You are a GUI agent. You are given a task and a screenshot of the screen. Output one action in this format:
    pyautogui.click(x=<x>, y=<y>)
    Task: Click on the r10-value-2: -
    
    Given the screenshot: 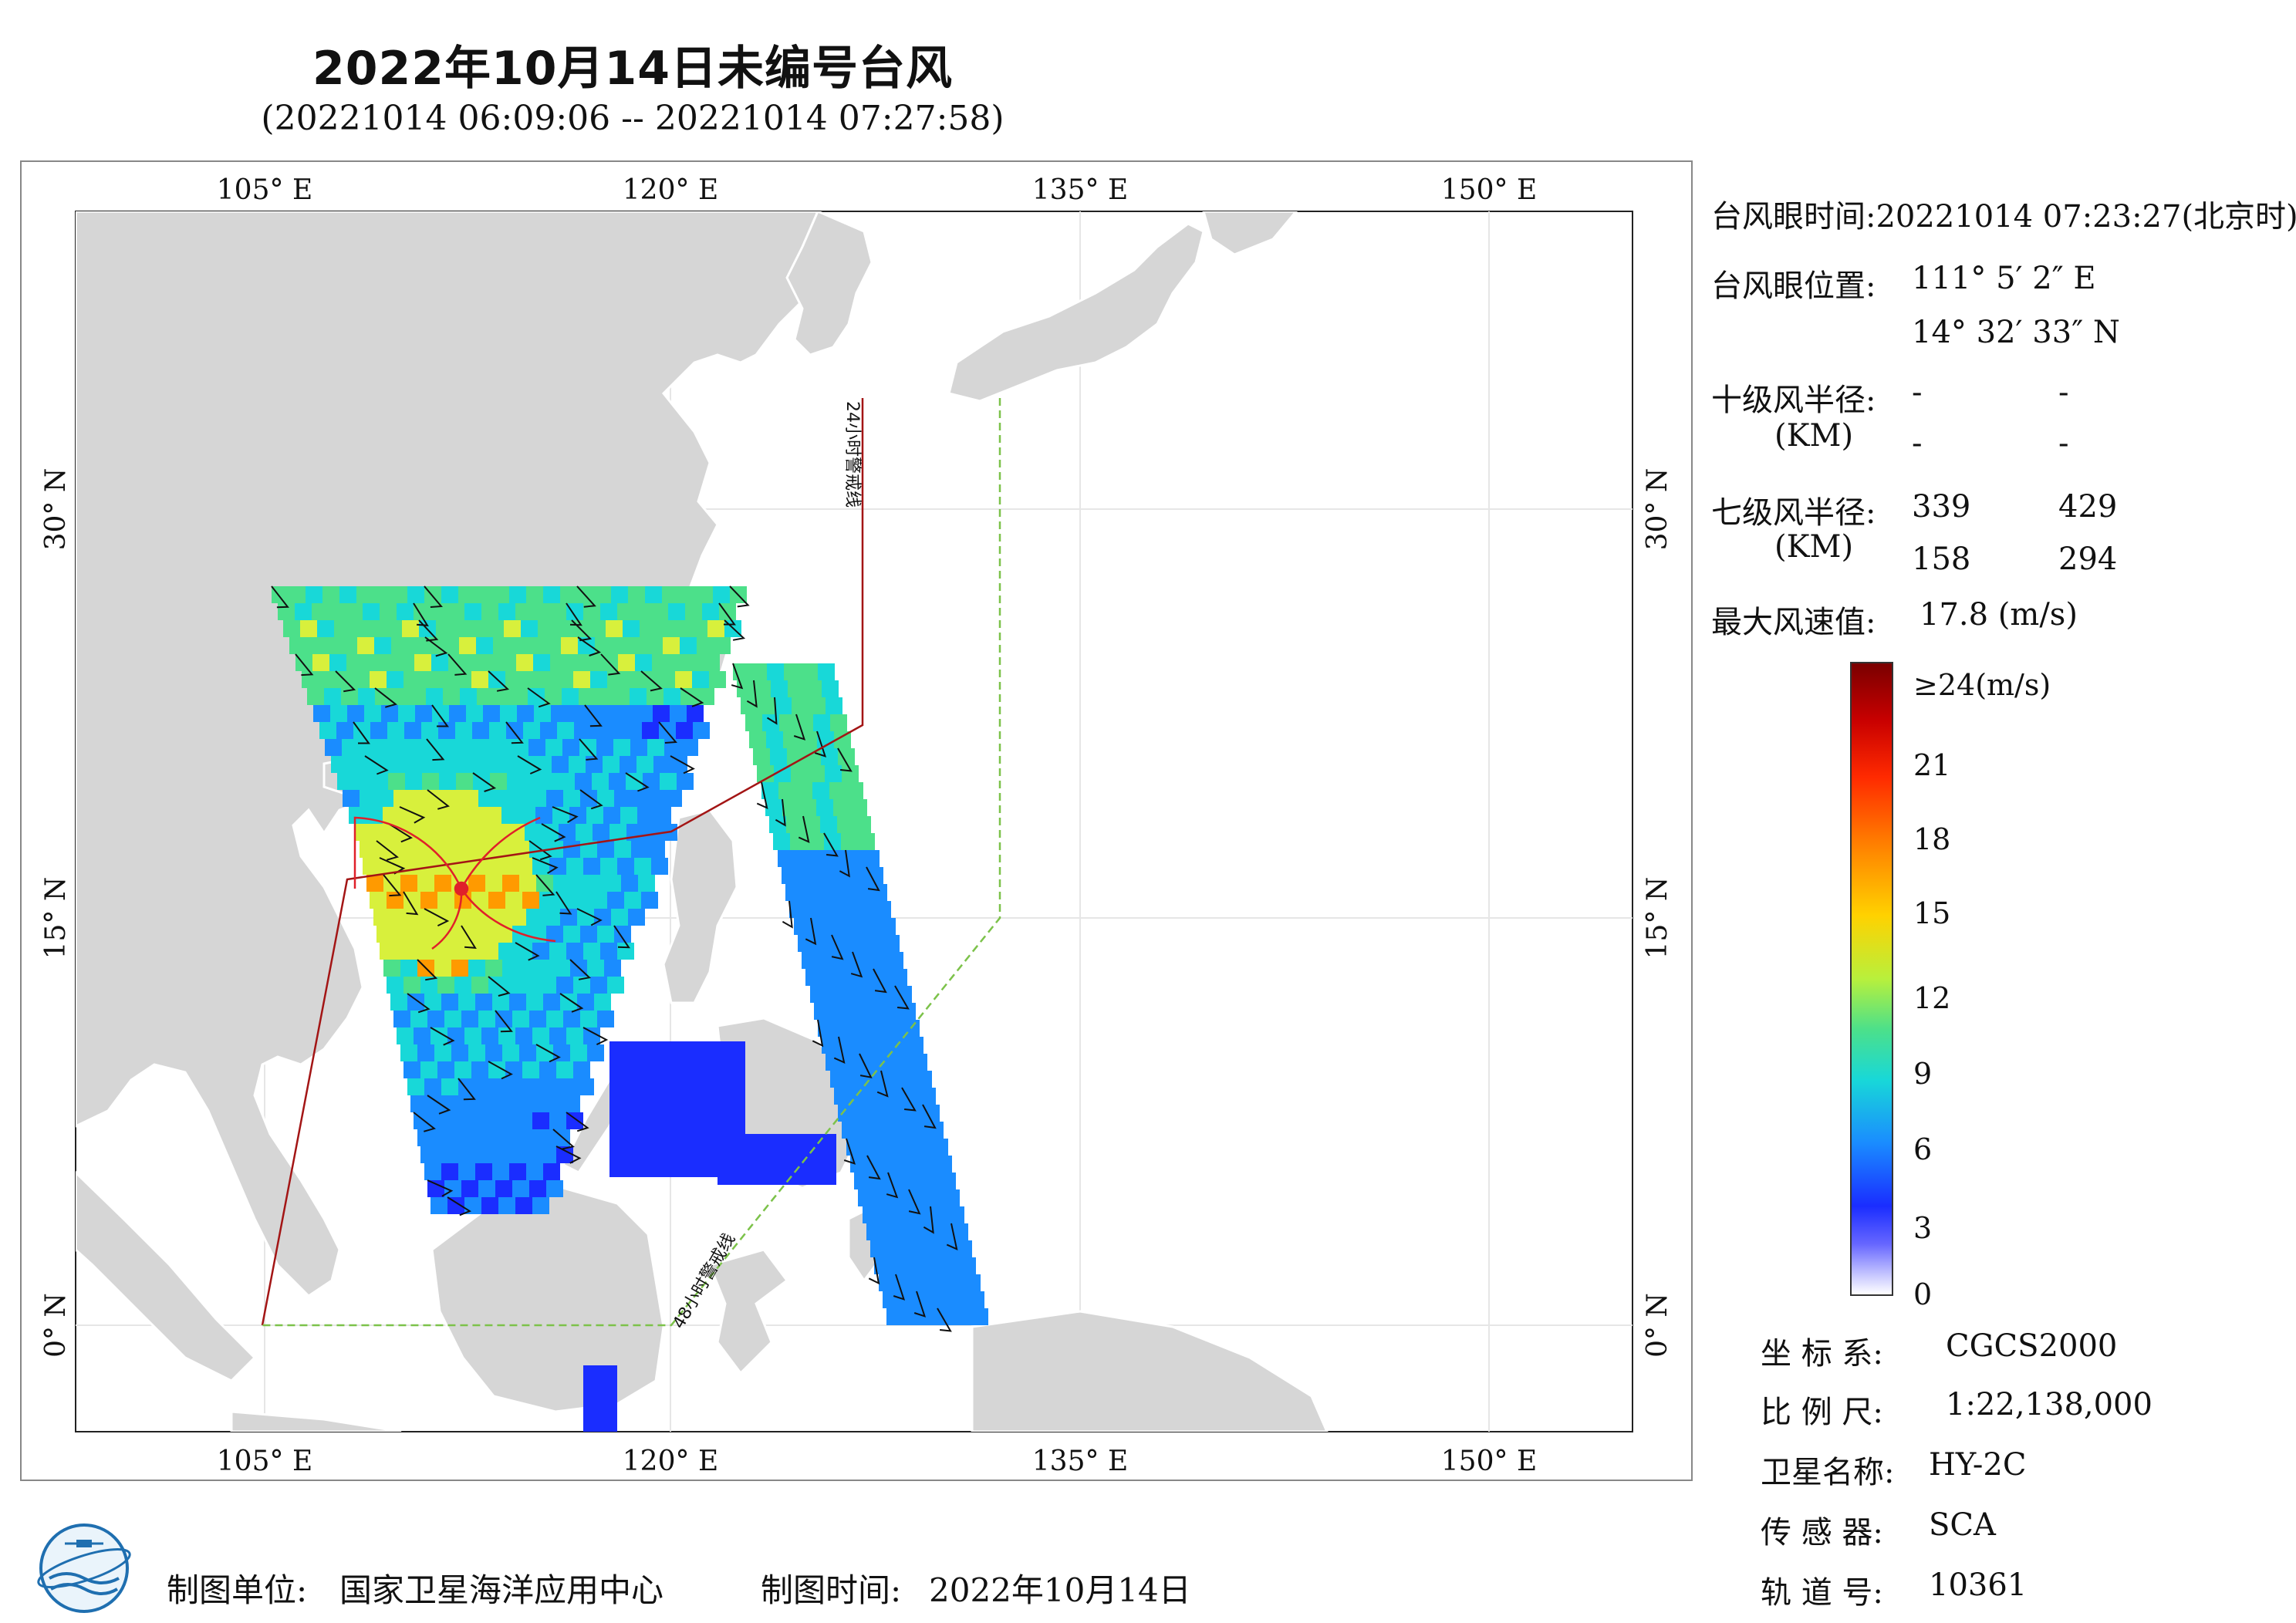 What is the action you would take?
    pyautogui.click(x=2063, y=392)
    